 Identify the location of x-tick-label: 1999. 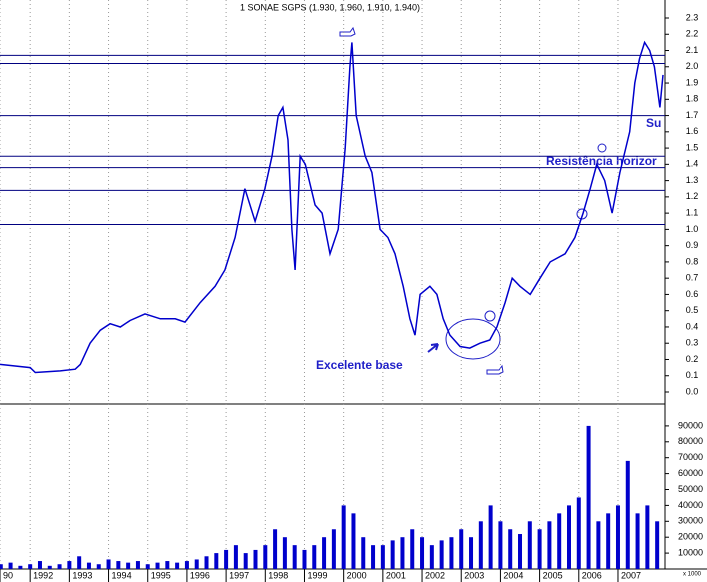
(317, 575).